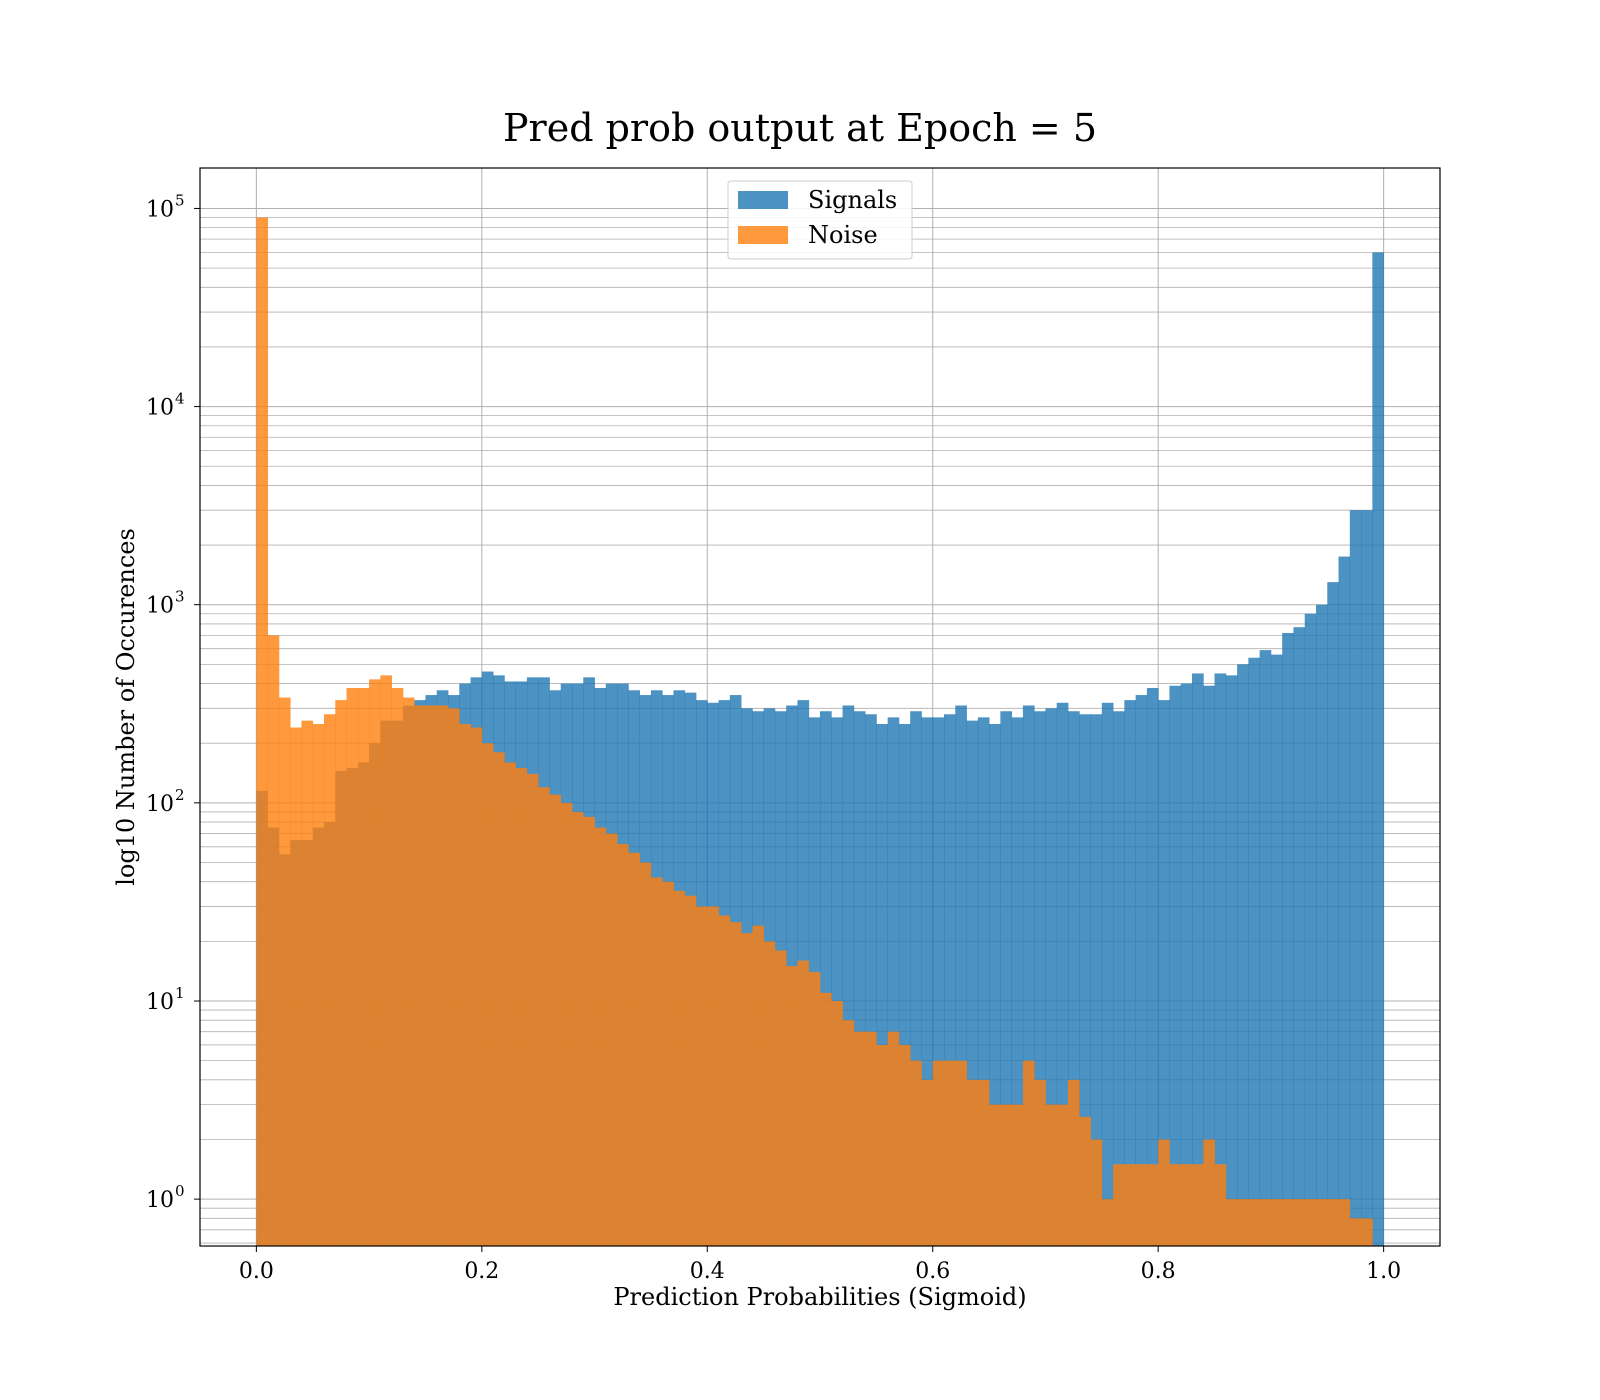 The image size is (1600, 1400). I want to click on y-axis-label: log10 Number of Occurences, so click(126, 707).